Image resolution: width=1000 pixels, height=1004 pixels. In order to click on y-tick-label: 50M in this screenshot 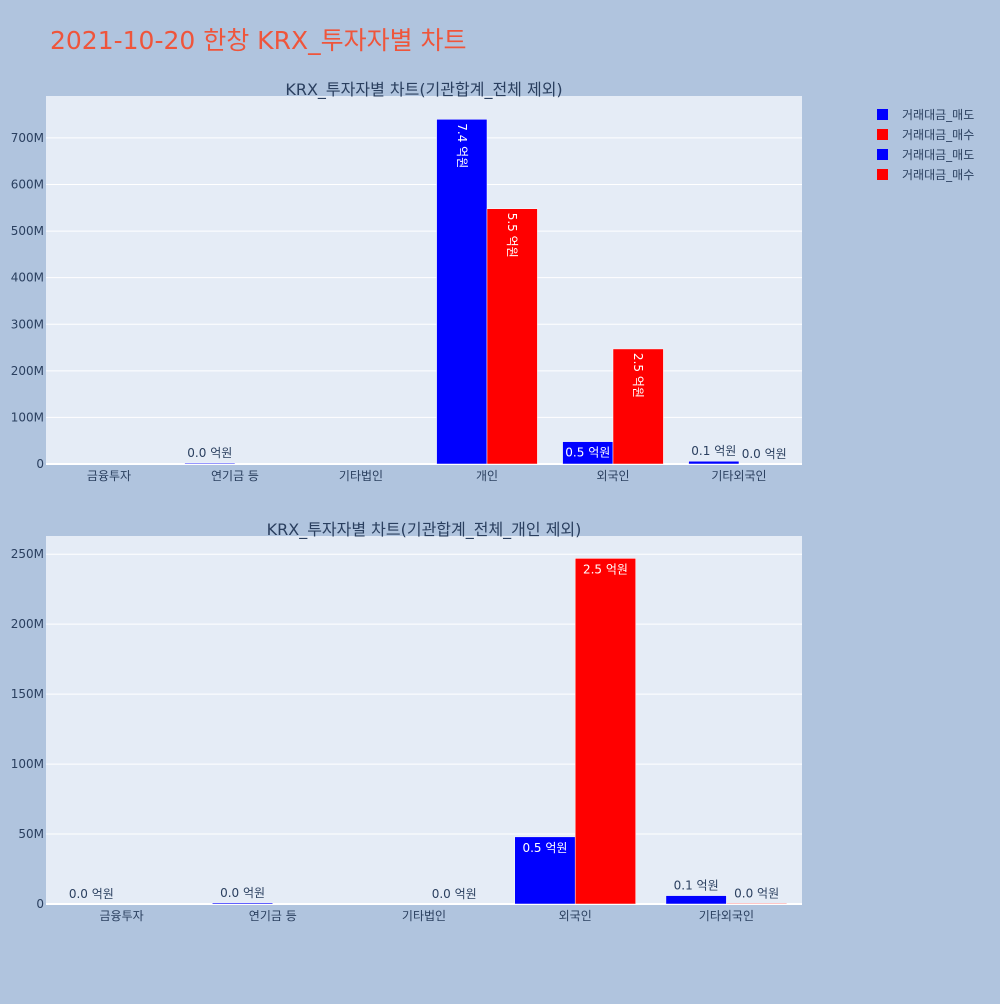, I will do `click(31, 834)`.